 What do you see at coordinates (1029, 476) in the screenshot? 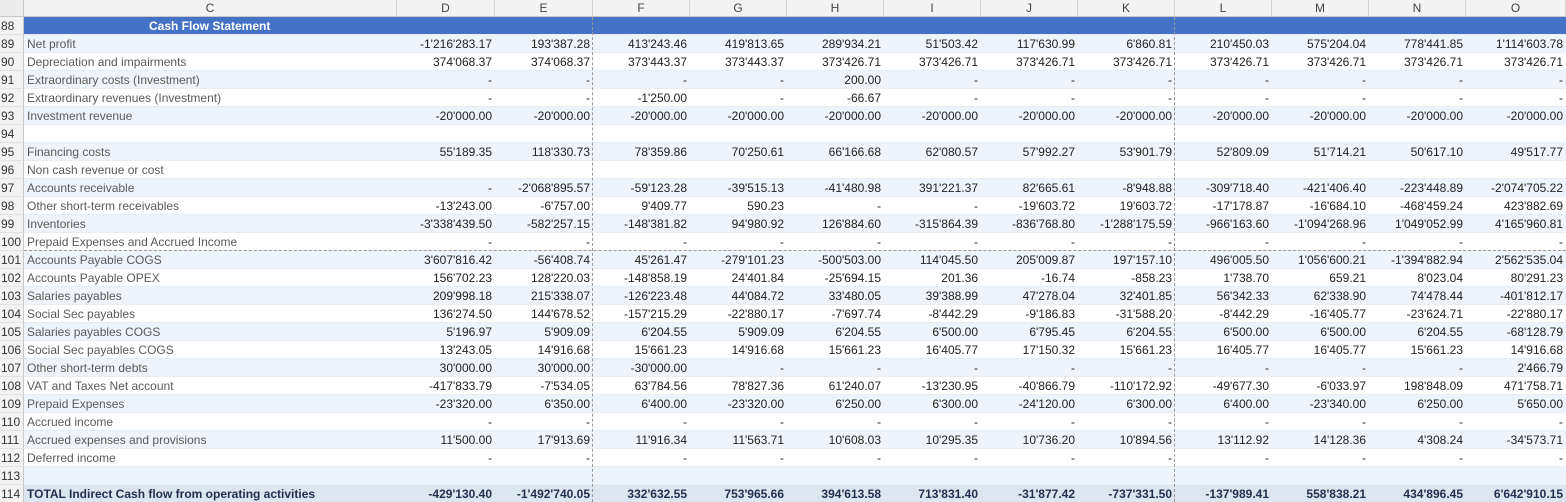
I see `value-cell-j` at bounding box center [1029, 476].